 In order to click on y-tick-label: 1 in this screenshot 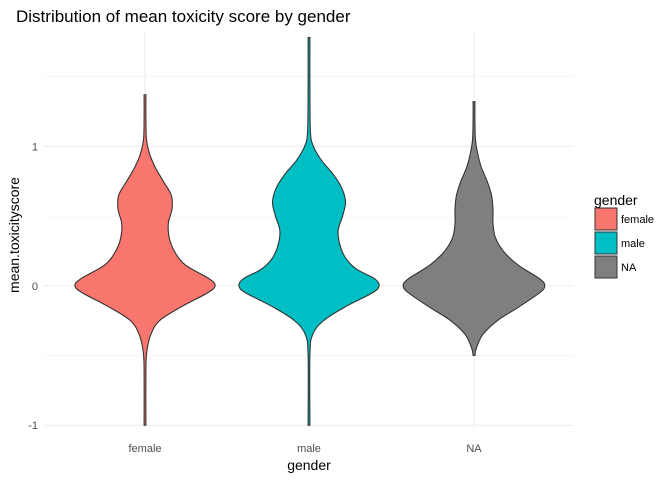, I will do `click(35, 147)`.